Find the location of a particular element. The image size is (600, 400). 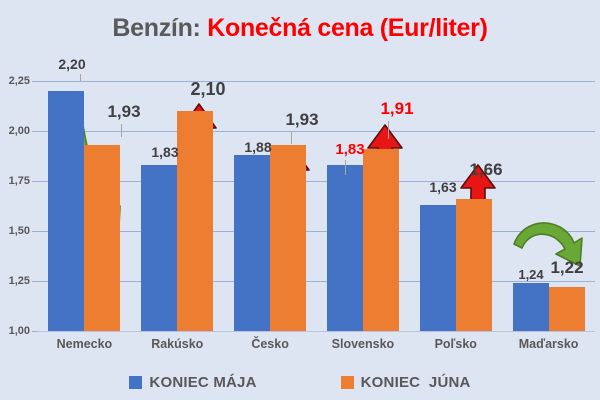

title-main-text: Benzín: is located at coordinates (160, 28).